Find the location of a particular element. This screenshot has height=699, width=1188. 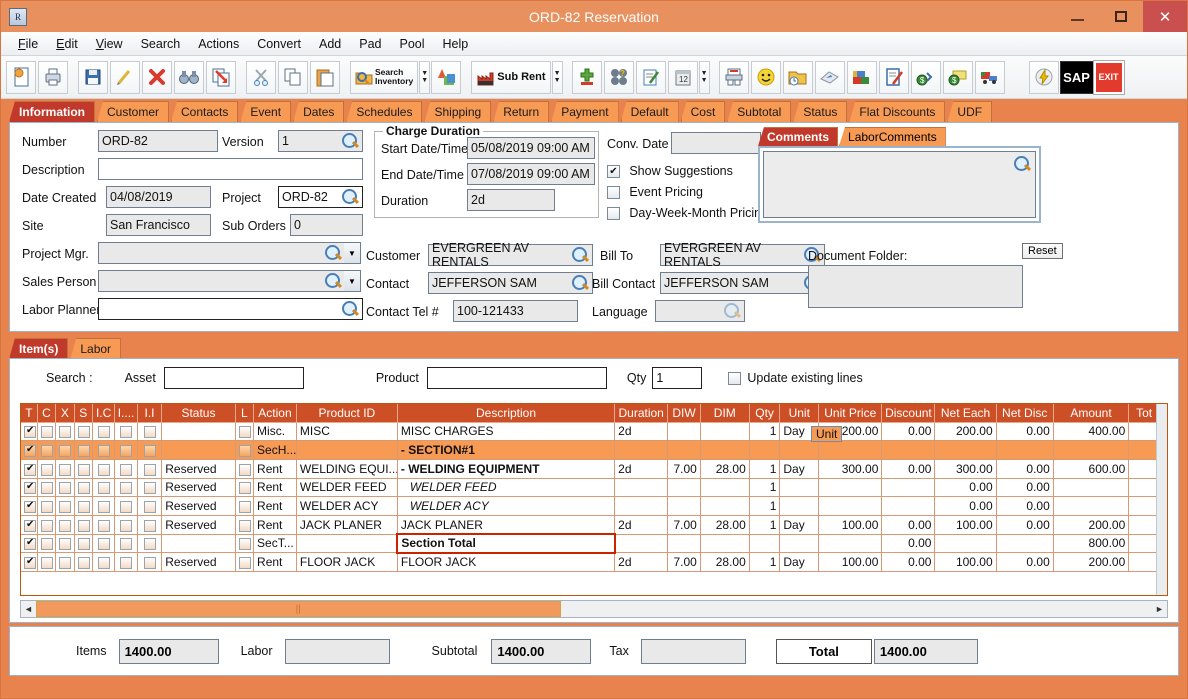

project-mgr-dropdown-icon: ▼ is located at coordinates (352, 253).